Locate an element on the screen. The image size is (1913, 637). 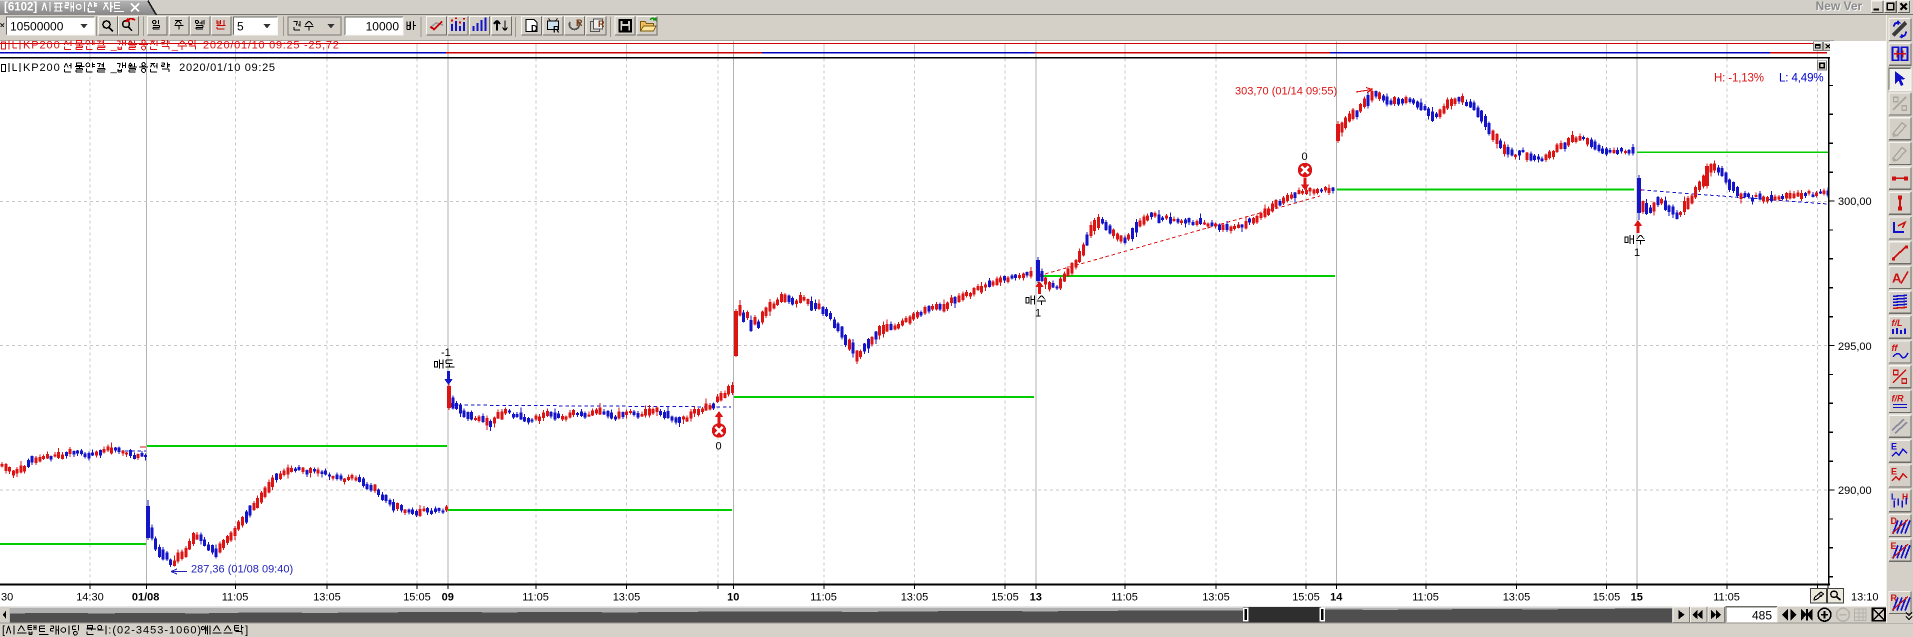
svg-text: H is located at coordinates (1905, 497).